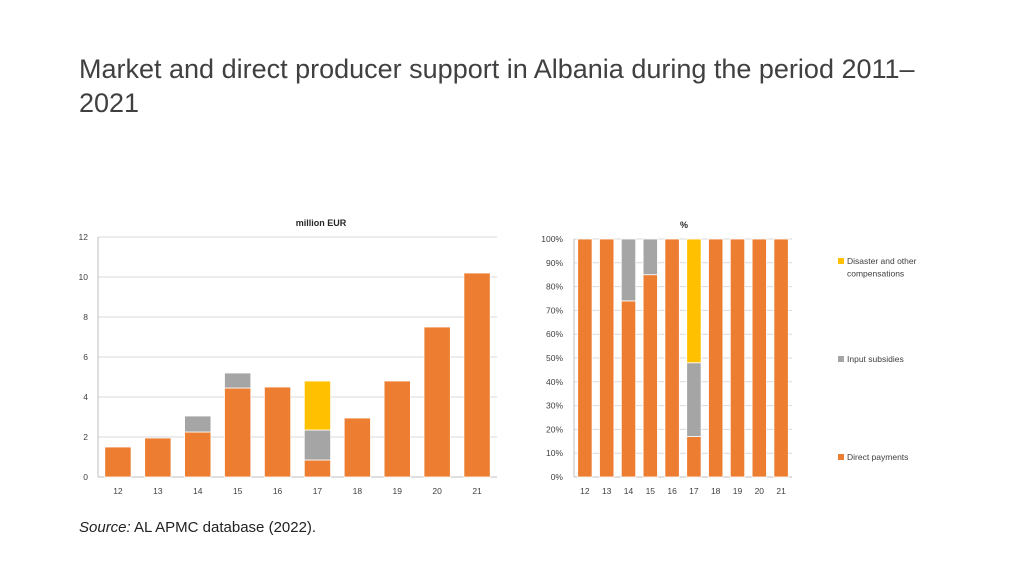  What do you see at coordinates (875, 274) in the screenshot?
I see `legend-label: compensations` at bounding box center [875, 274].